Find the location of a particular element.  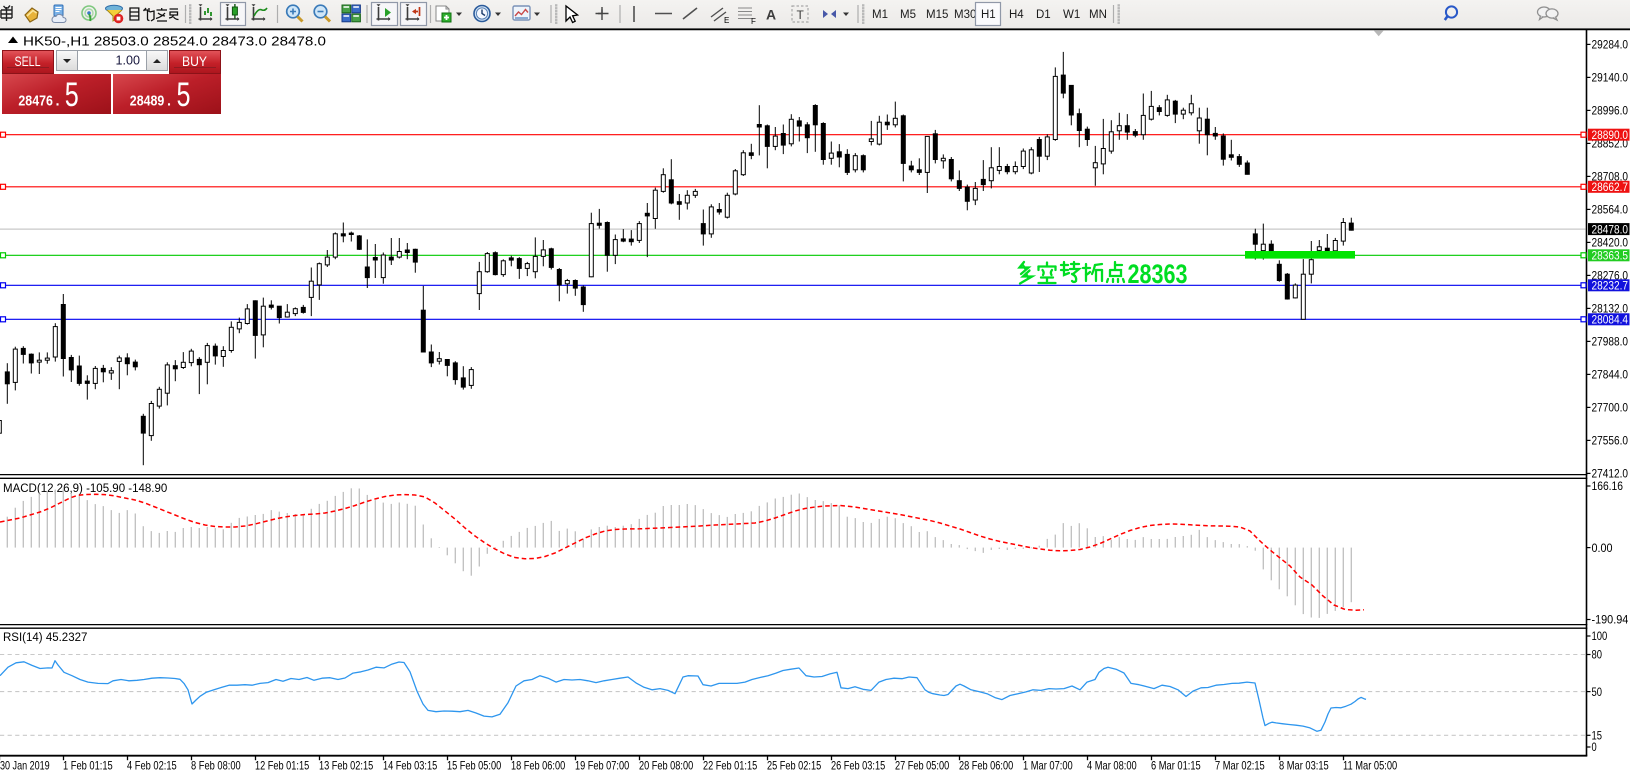

svg-text: SELL is located at coordinates (28, 61).